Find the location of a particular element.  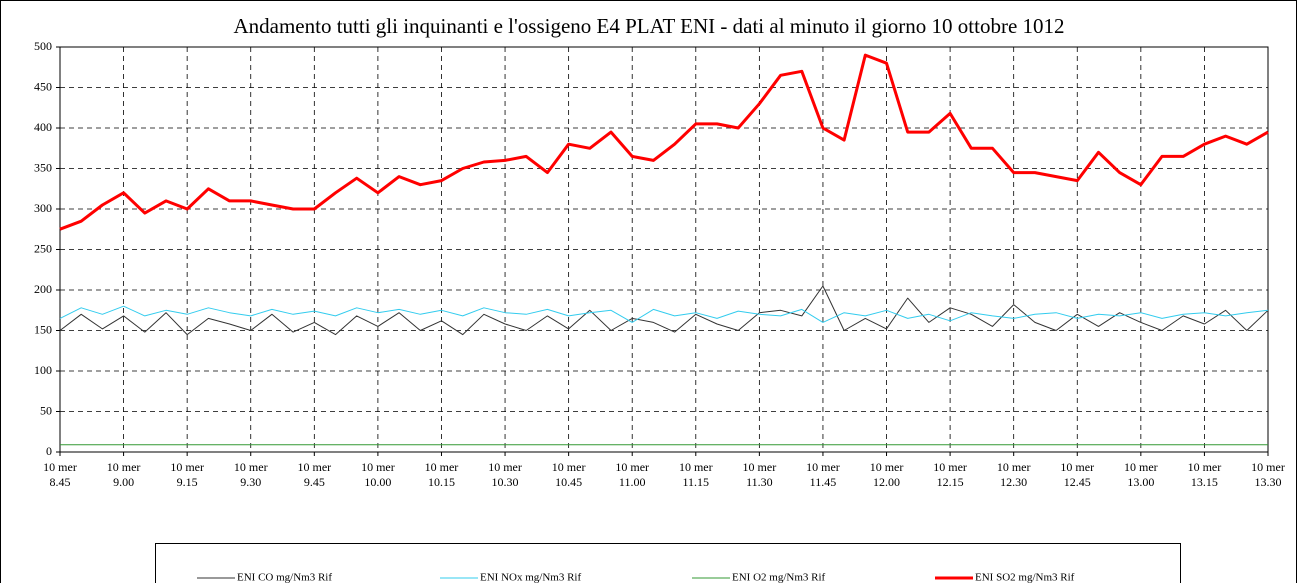

x-tick-label: 10 mer 9.30 is located at coordinates (250, 474).